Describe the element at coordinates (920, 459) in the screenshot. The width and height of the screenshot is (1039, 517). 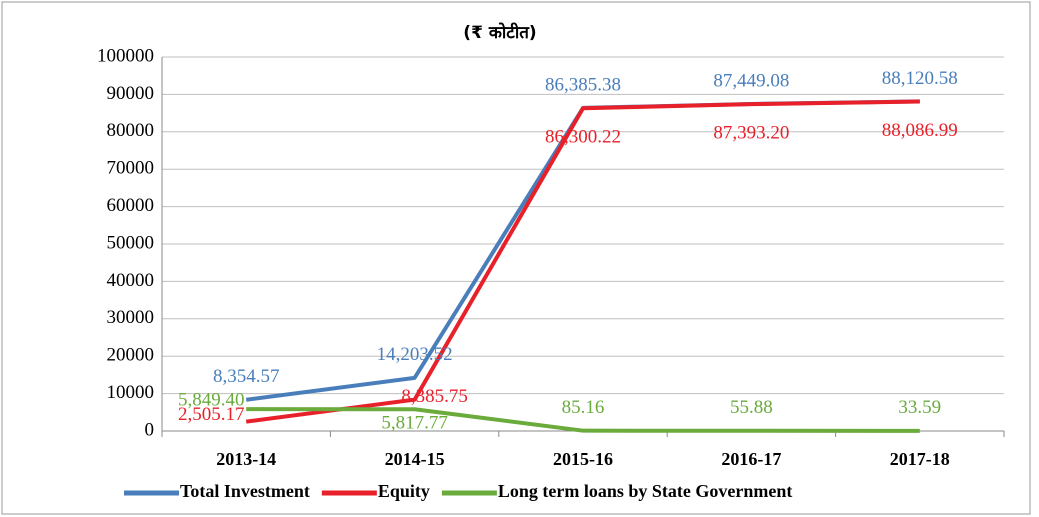
I see `x-tick-label: 2017-18` at that location.